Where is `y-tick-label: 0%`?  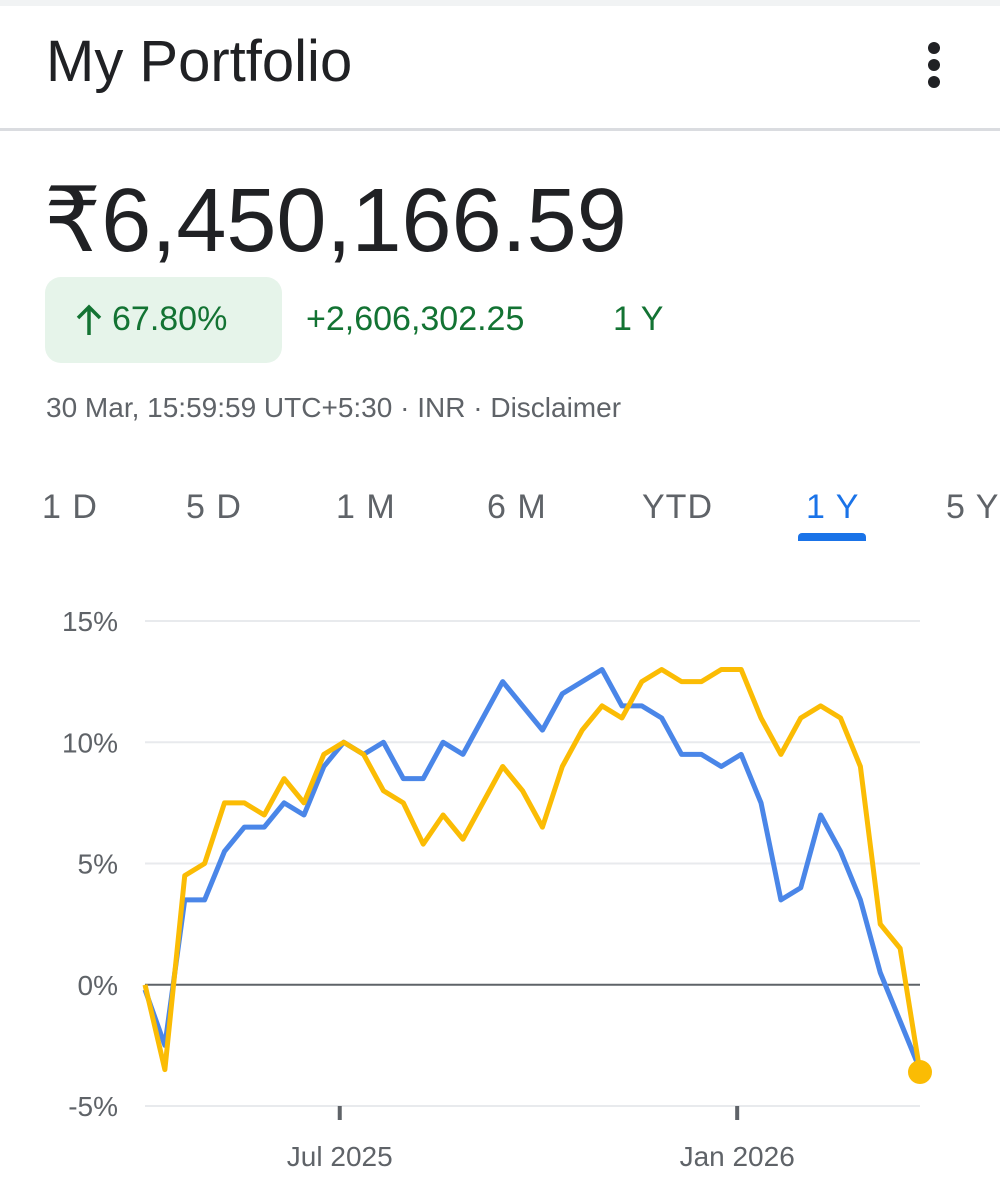 y-tick-label: 0% is located at coordinates (98, 985).